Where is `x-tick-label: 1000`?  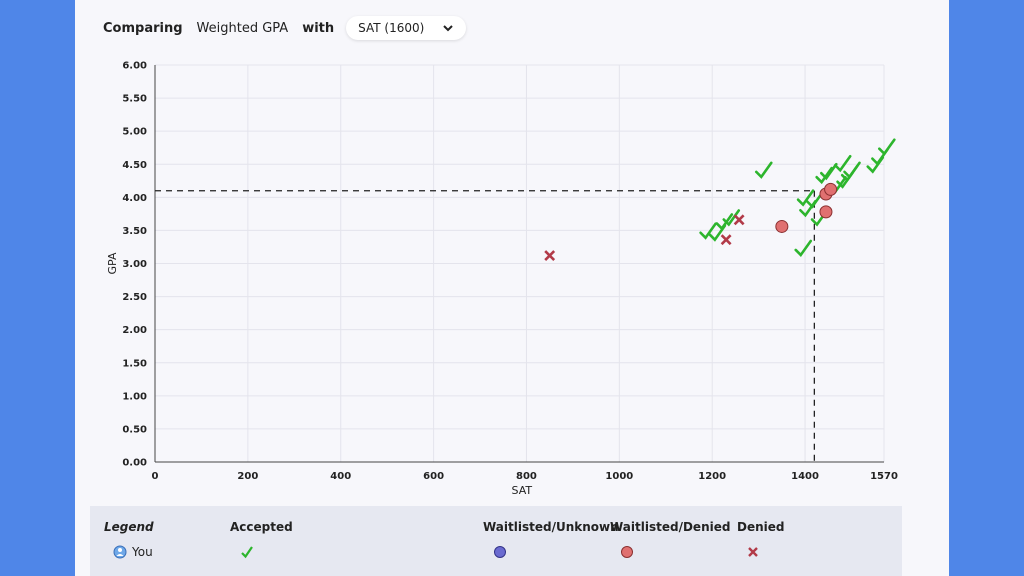
x-tick-label: 1000 is located at coordinates (619, 476).